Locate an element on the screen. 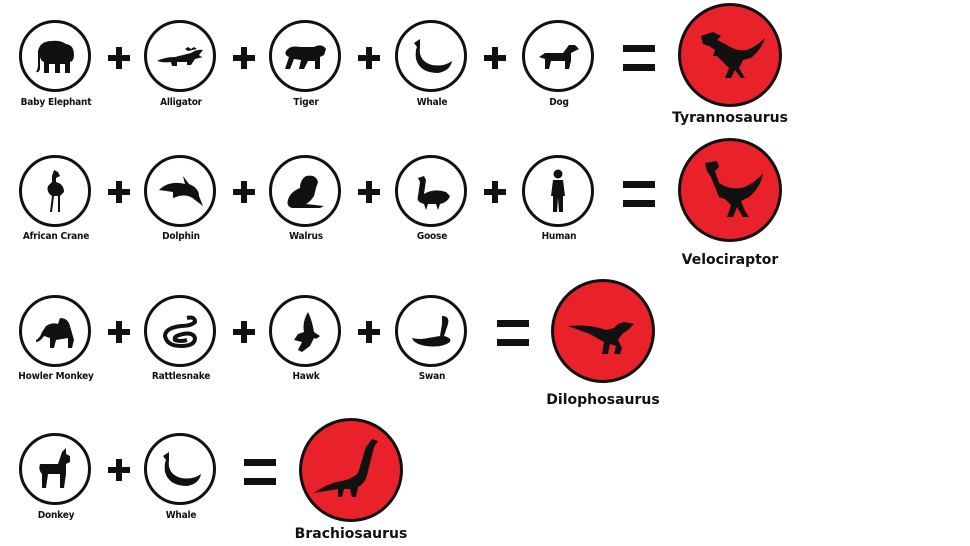 The height and width of the screenshot is (546, 970). label-swan: Swan is located at coordinates (432, 376).